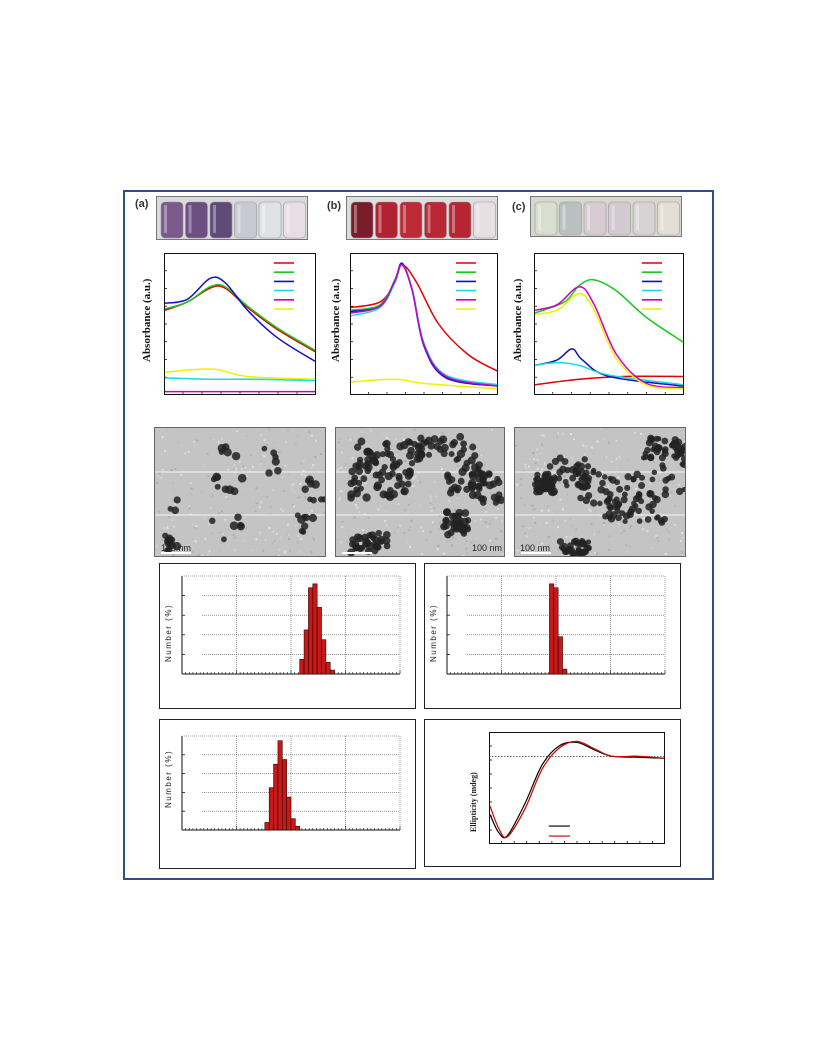 Image resolution: width=816 pixels, height=1056 pixels. What do you see at coordinates (552, 793) in the screenshot?
I see `cd-box: Ellipticity (mdeg)` at bounding box center [552, 793].